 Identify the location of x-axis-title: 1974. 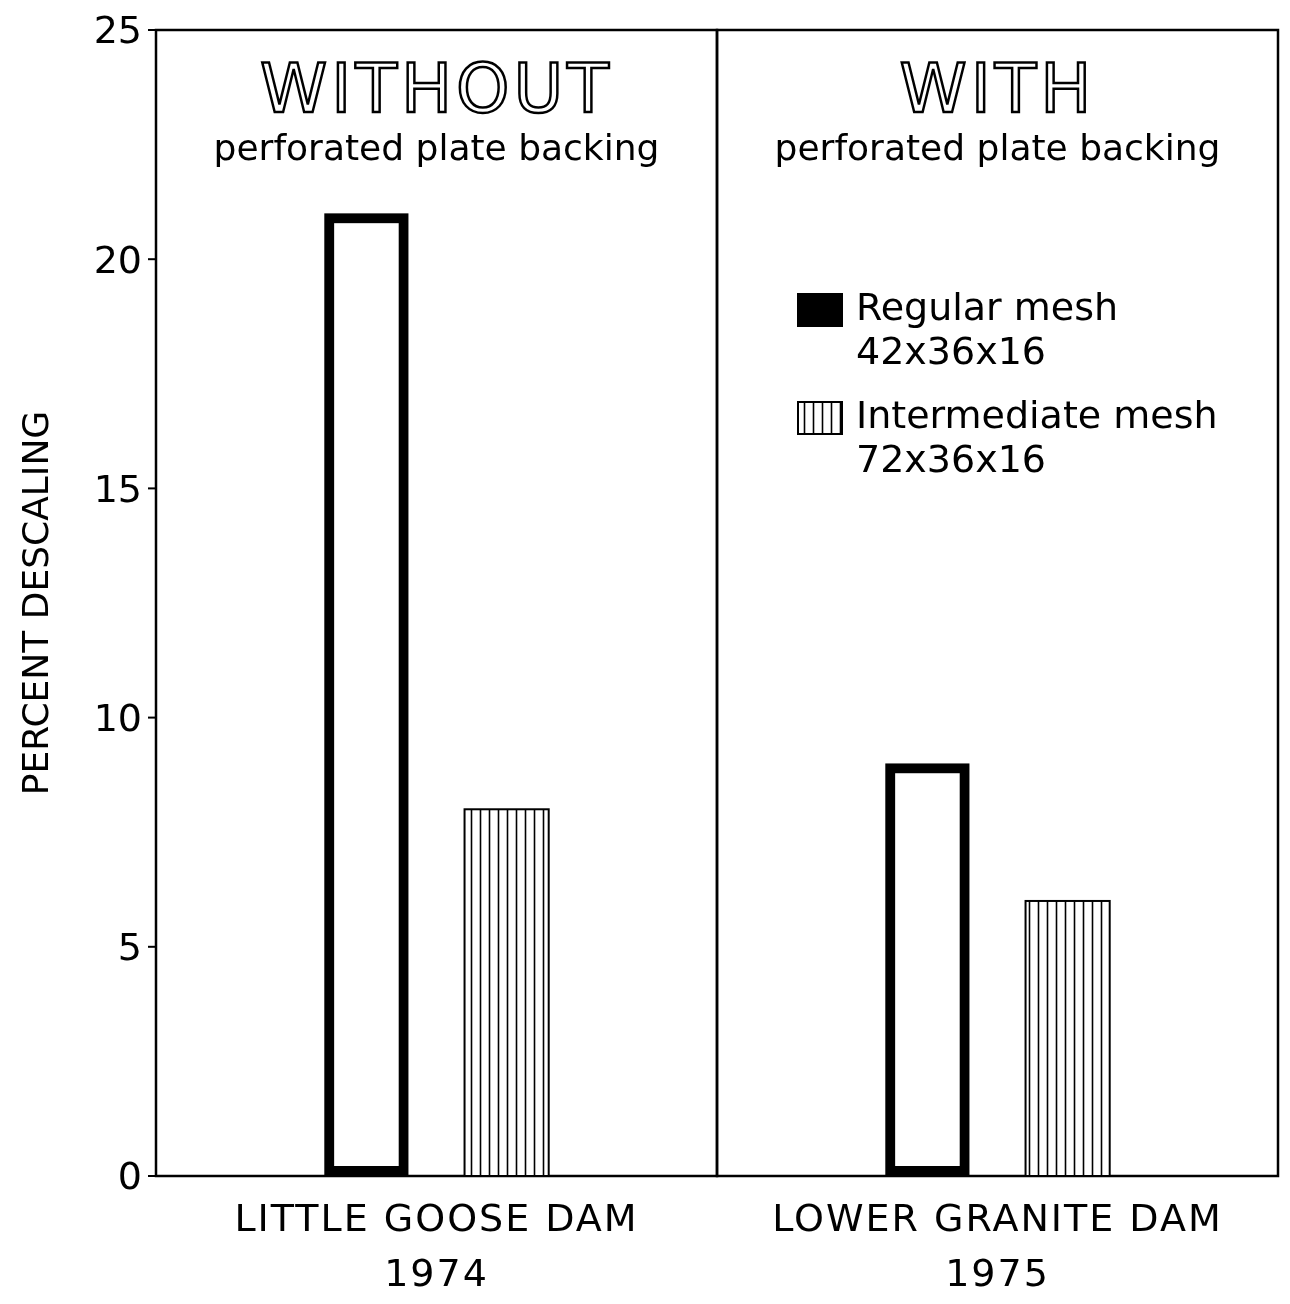
(436, 1273).